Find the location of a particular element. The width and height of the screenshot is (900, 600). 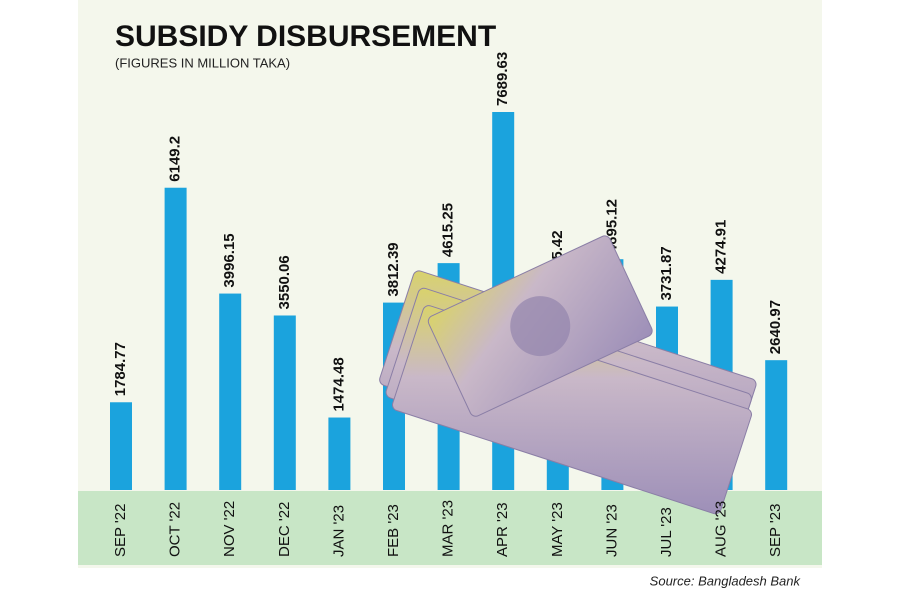

x-tick-label: SEP '22 is located at coordinates (120, 530).